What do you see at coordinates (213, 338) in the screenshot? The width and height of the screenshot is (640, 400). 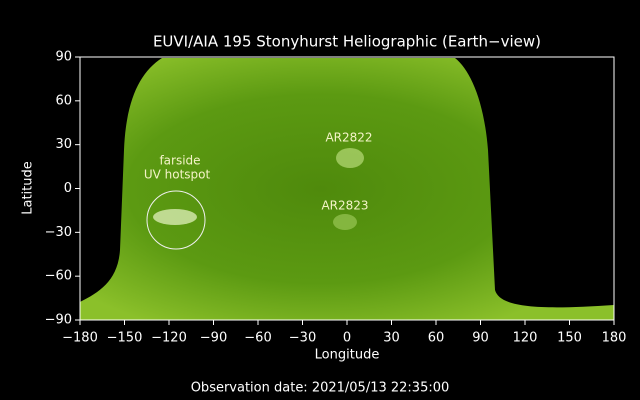 I see `x-tick-label: −90` at bounding box center [213, 338].